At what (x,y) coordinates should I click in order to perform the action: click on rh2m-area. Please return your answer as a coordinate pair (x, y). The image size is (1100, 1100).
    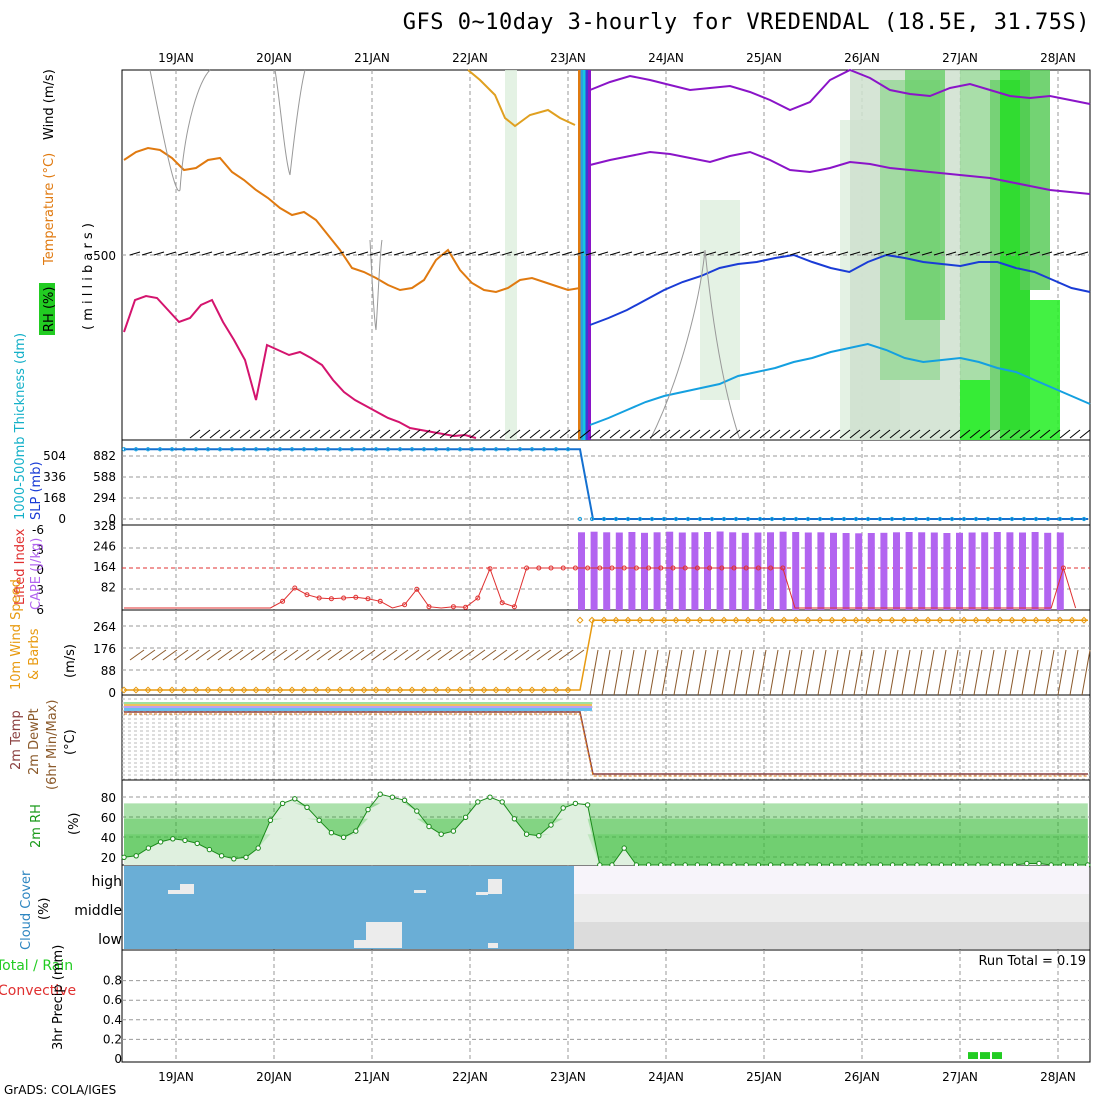
    Looking at the image, I should click on (606, 829).